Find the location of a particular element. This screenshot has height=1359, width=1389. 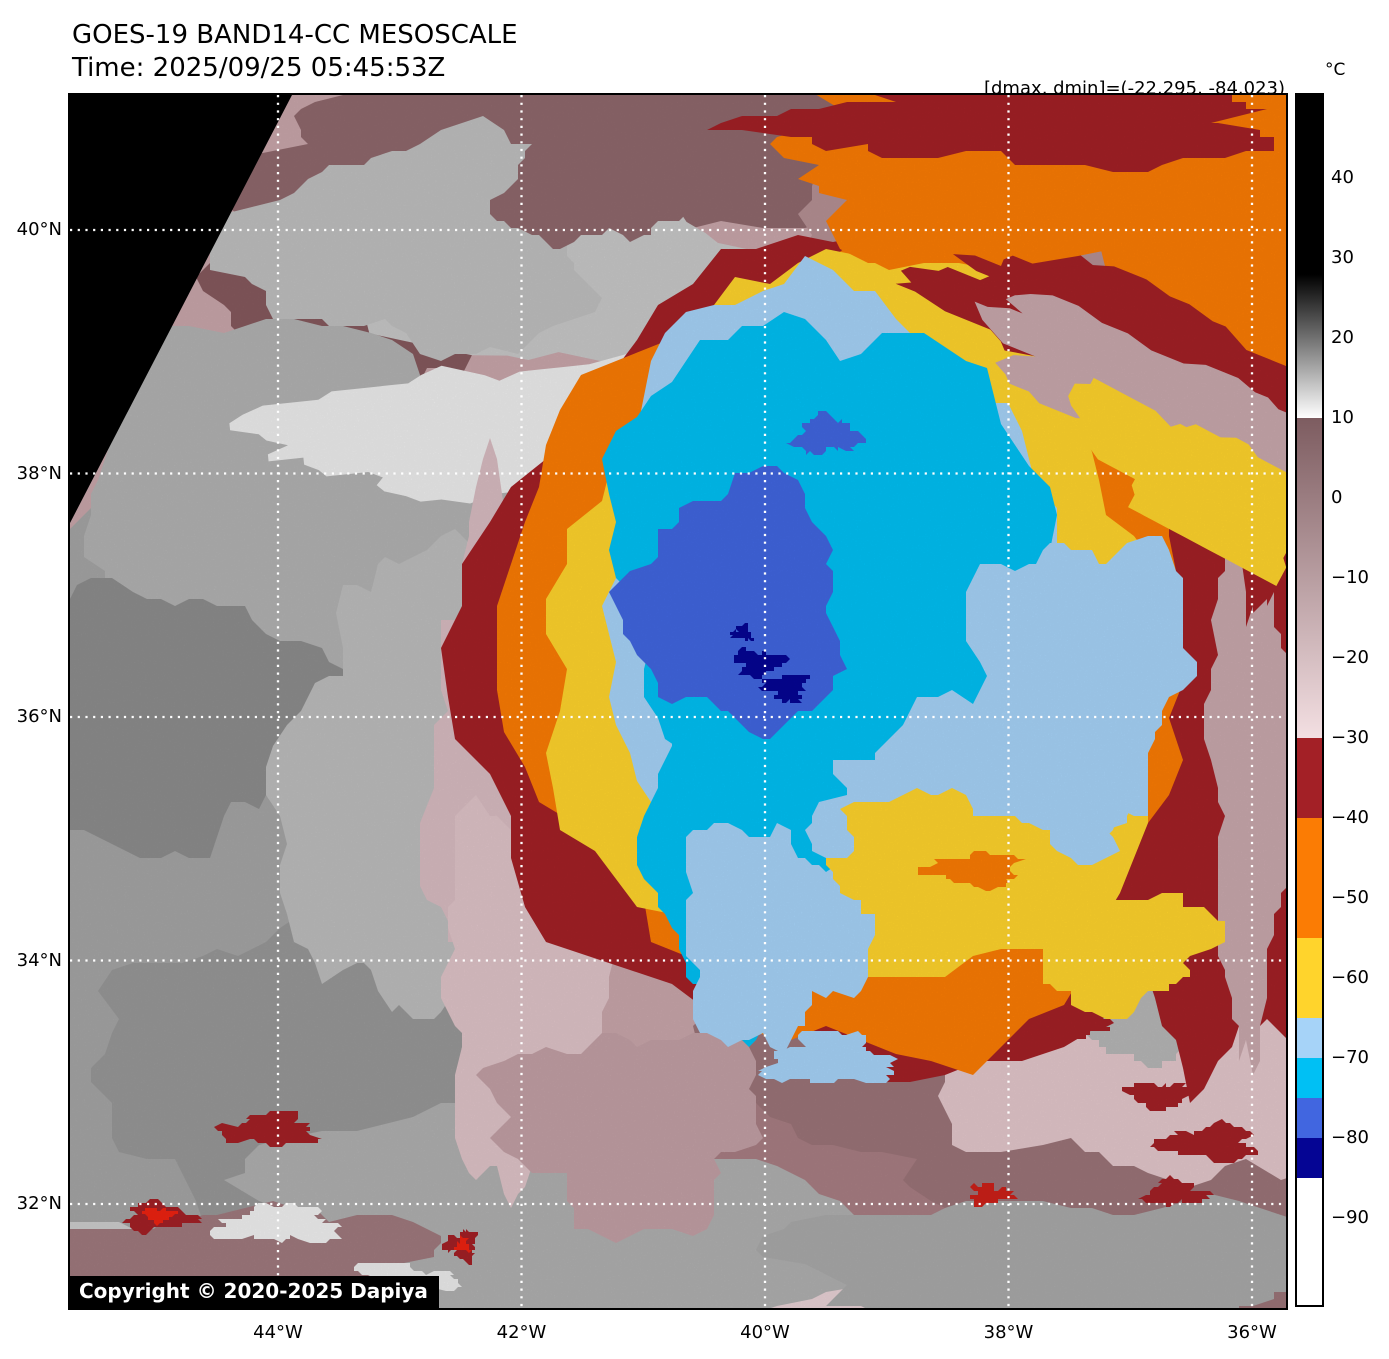

colorbar-unit-label: °C is located at coordinates (1335, 70).